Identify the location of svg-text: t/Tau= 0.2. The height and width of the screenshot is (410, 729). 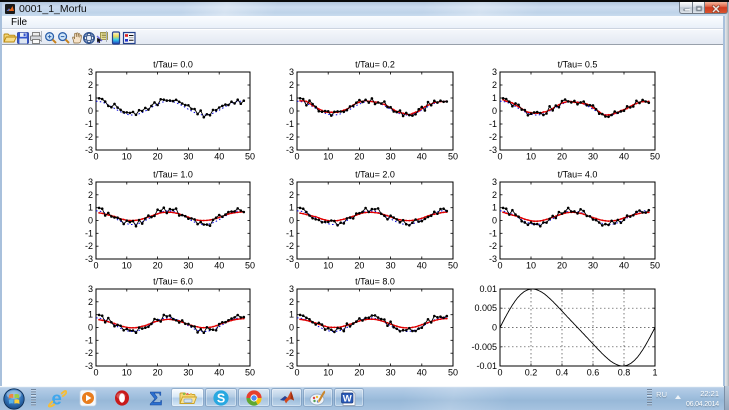
(375, 65).